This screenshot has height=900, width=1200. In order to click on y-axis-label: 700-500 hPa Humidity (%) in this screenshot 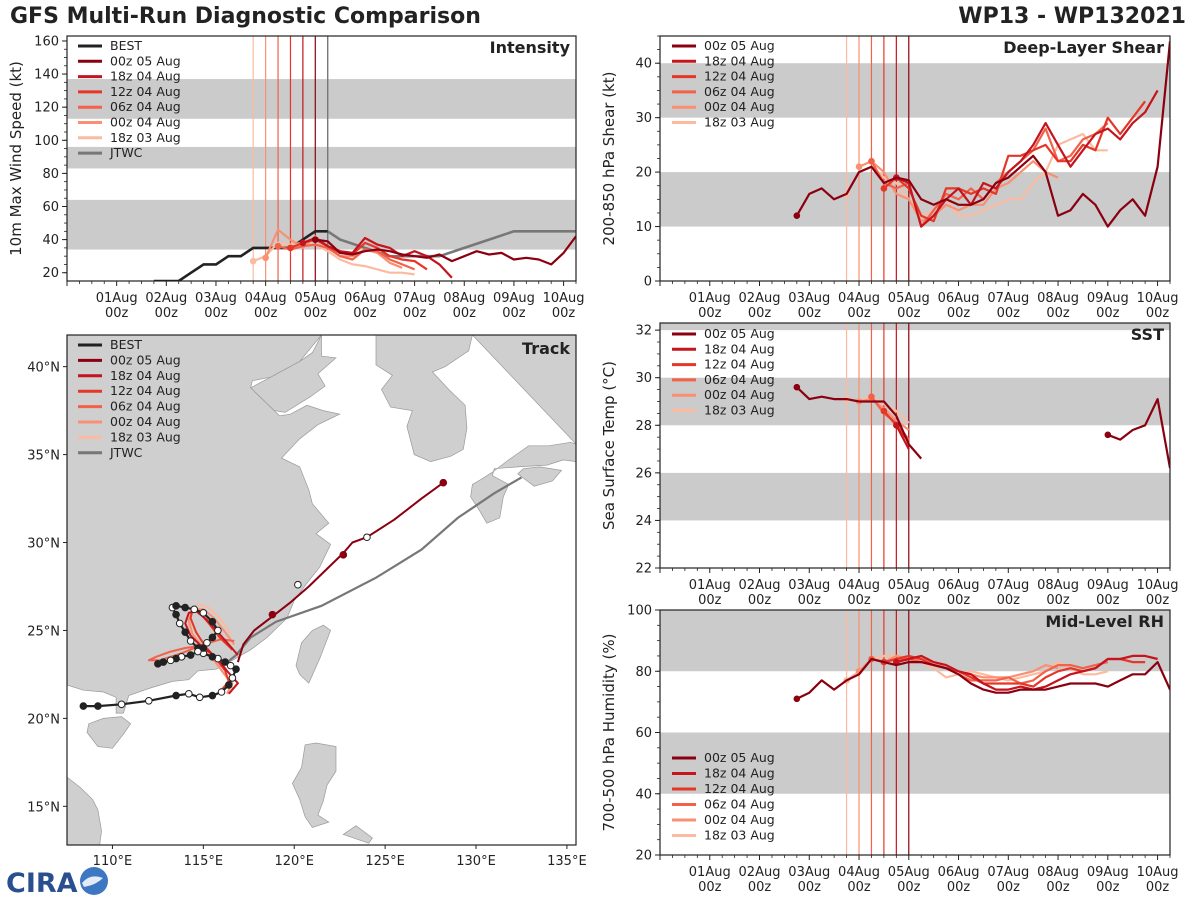, I will do `click(609, 732)`.